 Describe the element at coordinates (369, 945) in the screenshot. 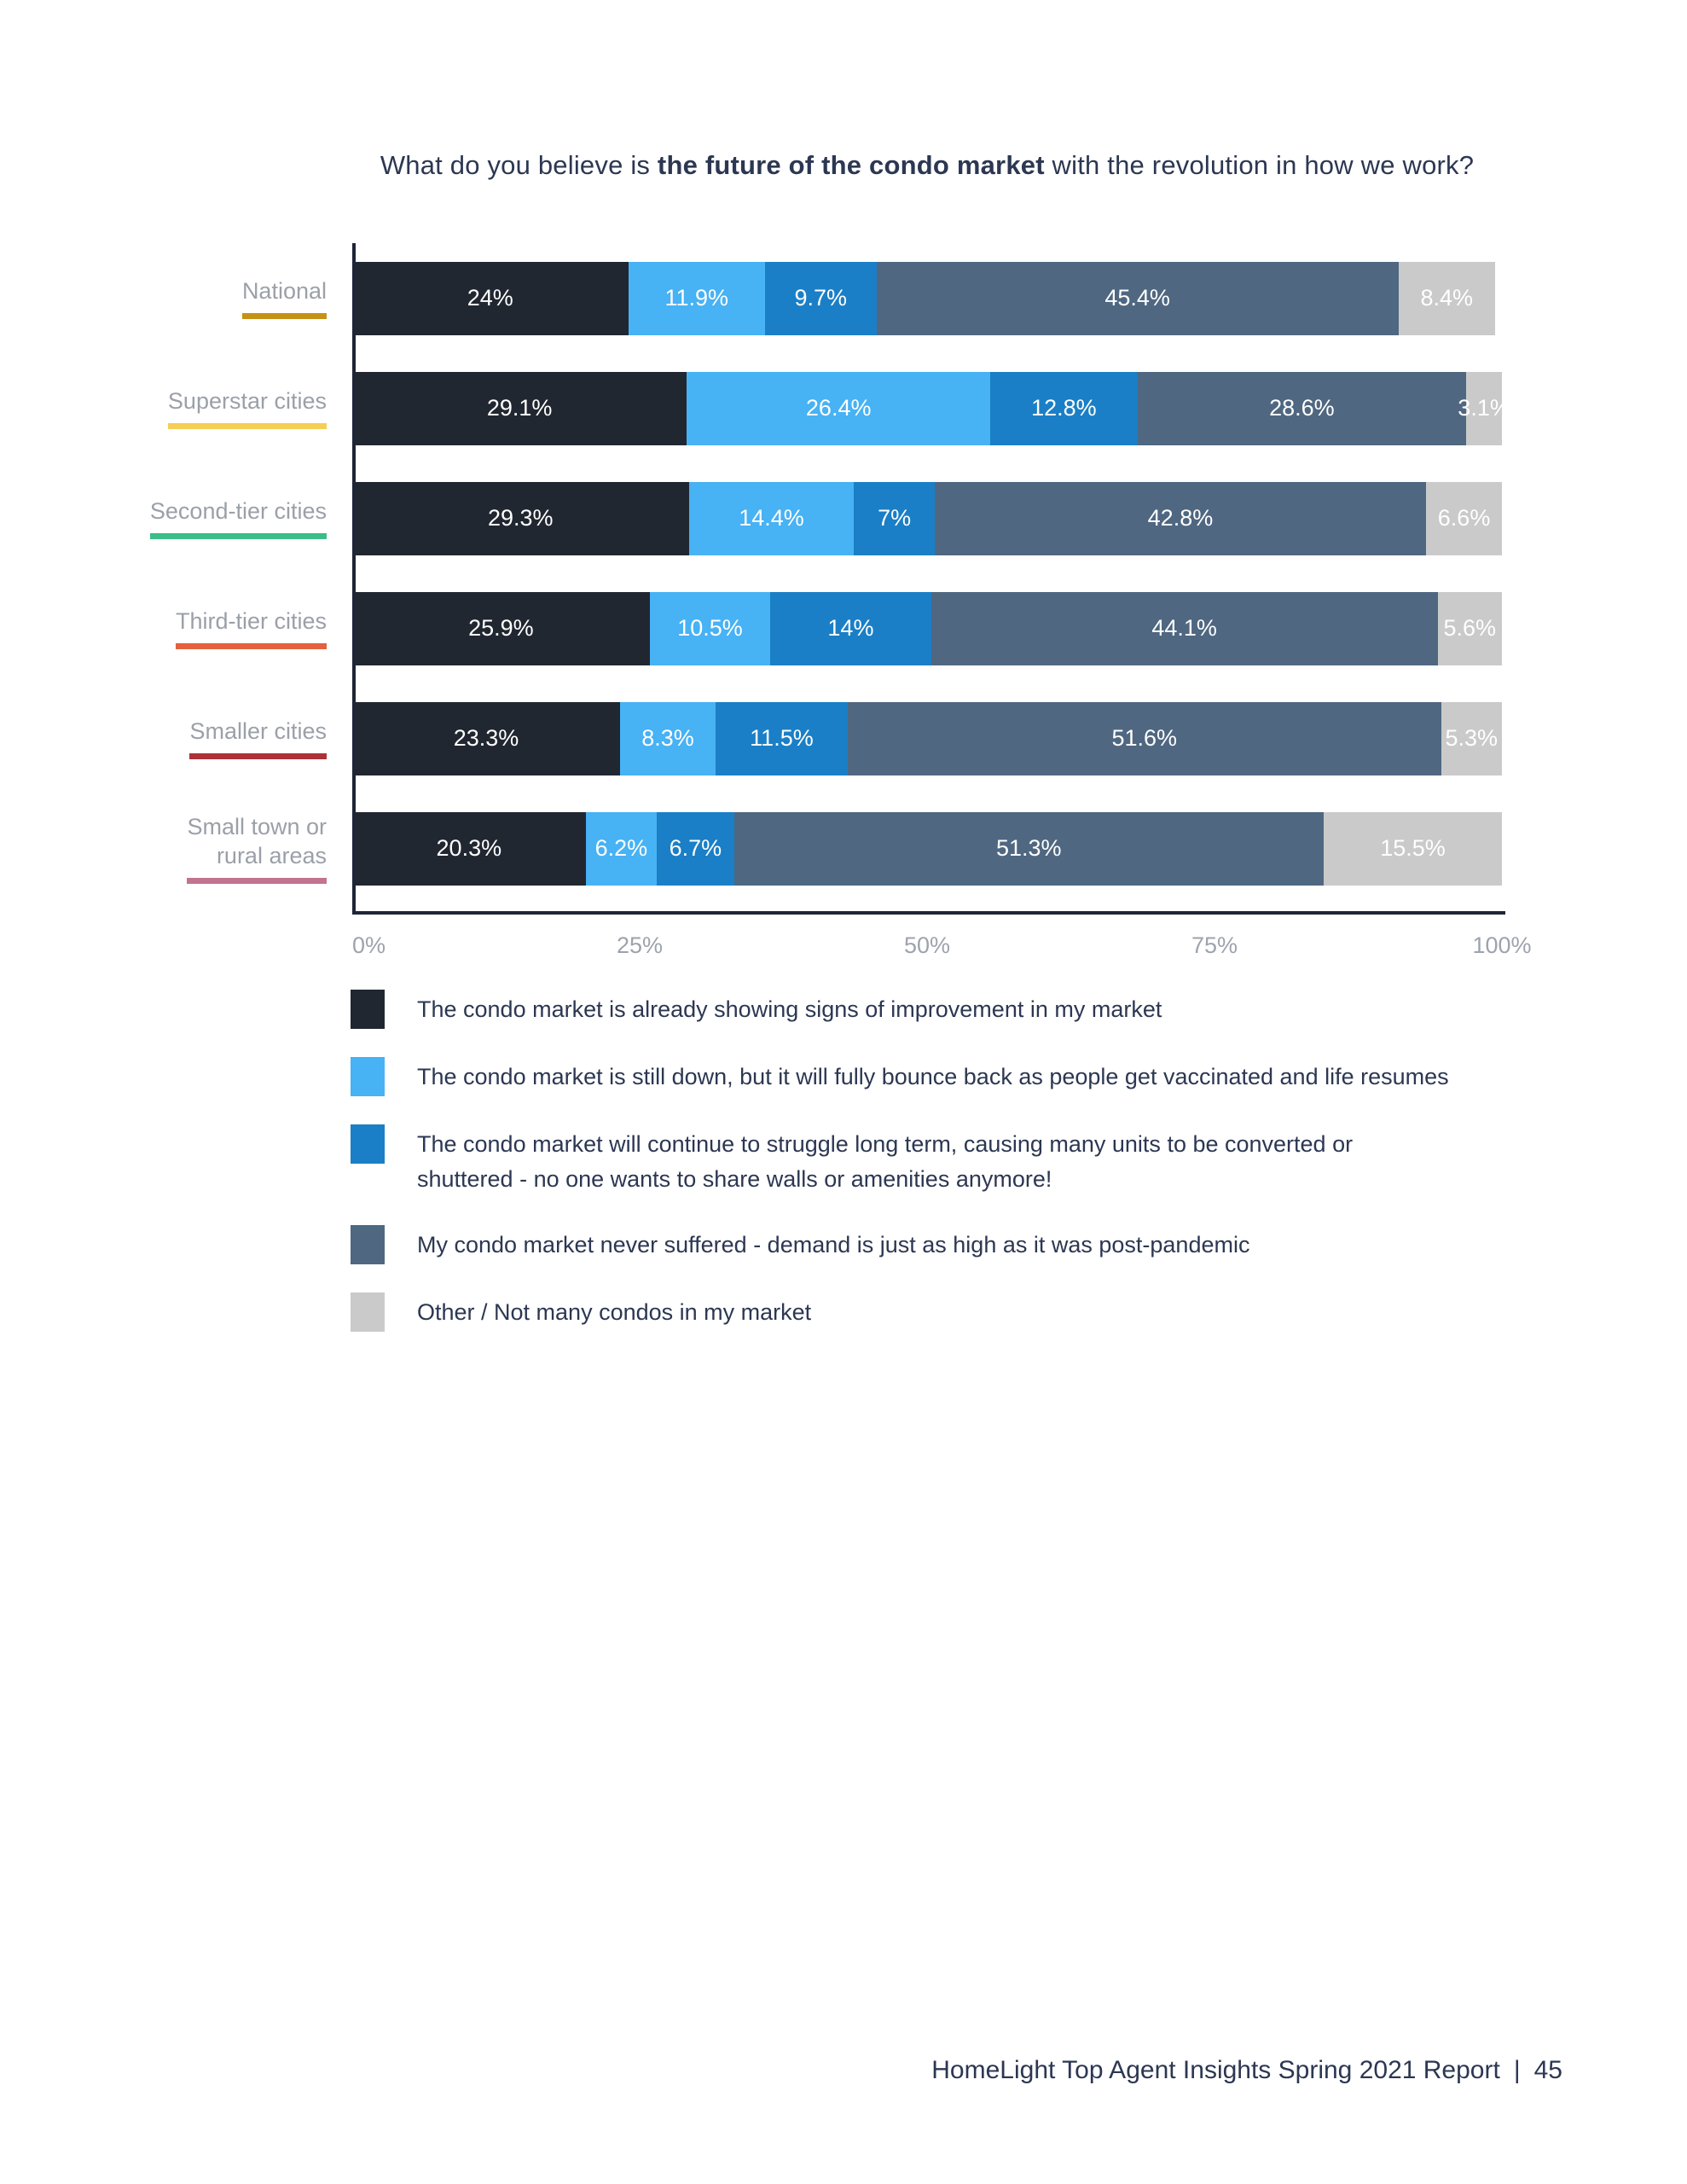

I see `x-tick-label: 0%` at that location.